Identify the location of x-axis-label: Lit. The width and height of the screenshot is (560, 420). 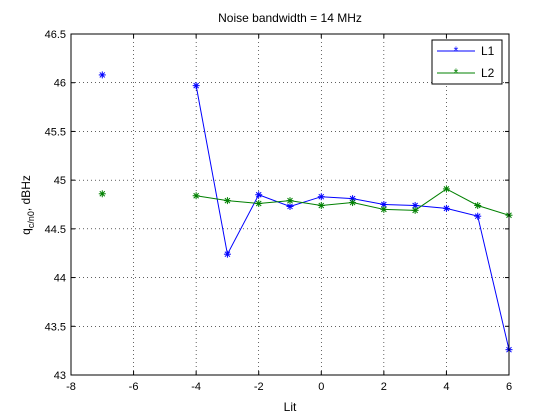
(290, 407).